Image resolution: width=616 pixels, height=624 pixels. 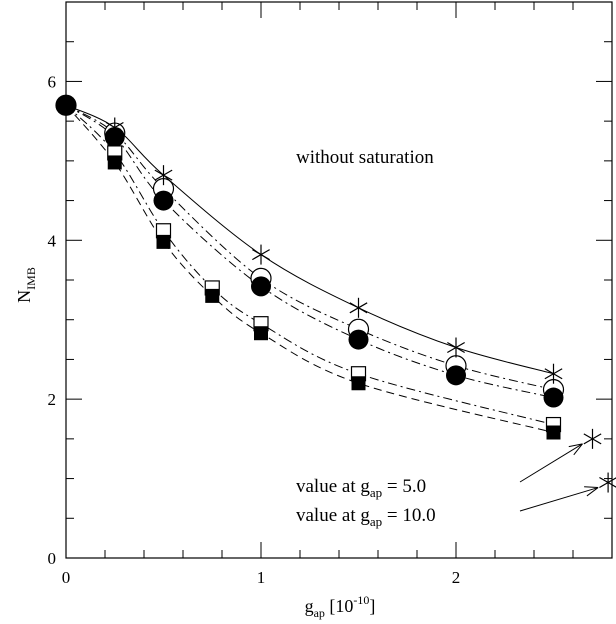 What do you see at coordinates (66, 577) in the screenshot?
I see `x-tick-label: 0` at bounding box center [66, 577].